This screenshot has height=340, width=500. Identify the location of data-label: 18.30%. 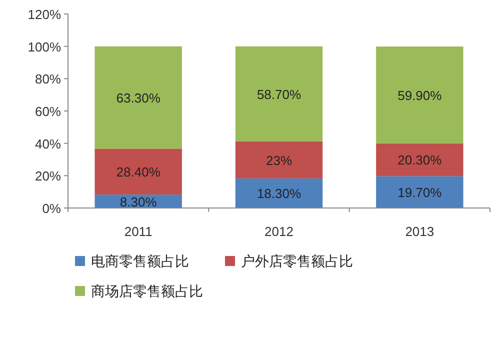
(279, 194).